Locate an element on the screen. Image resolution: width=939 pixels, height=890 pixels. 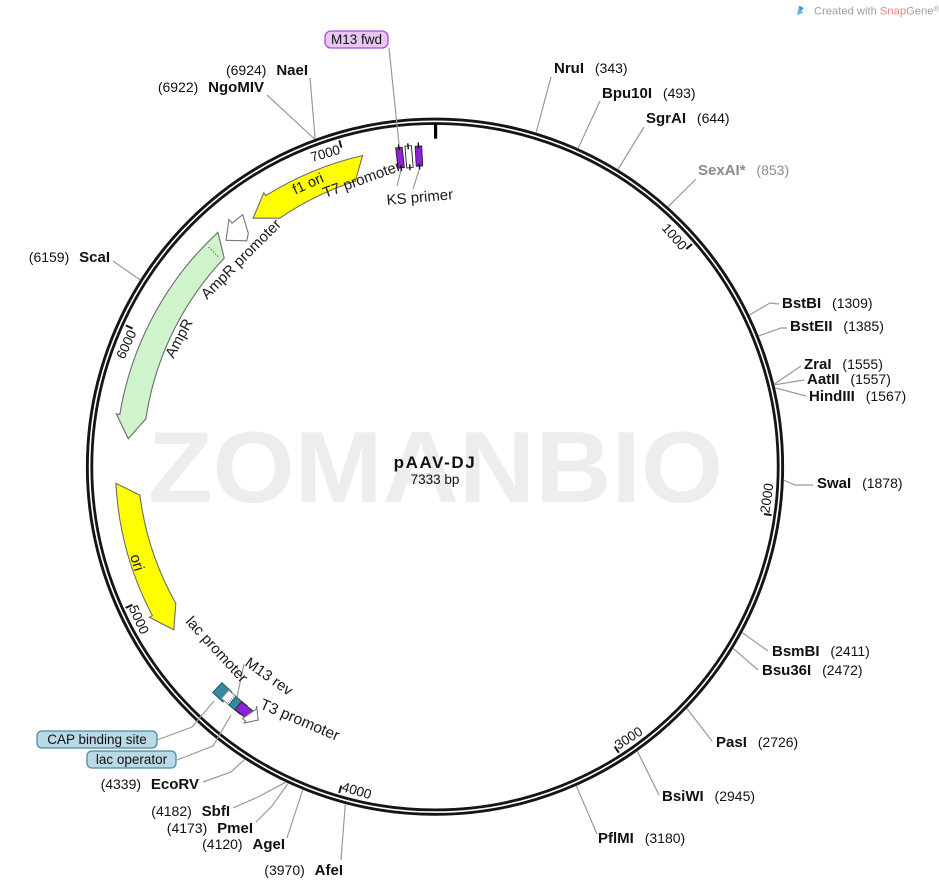
svg-text: (3970) AfeI is located at coordinates (303, 870).